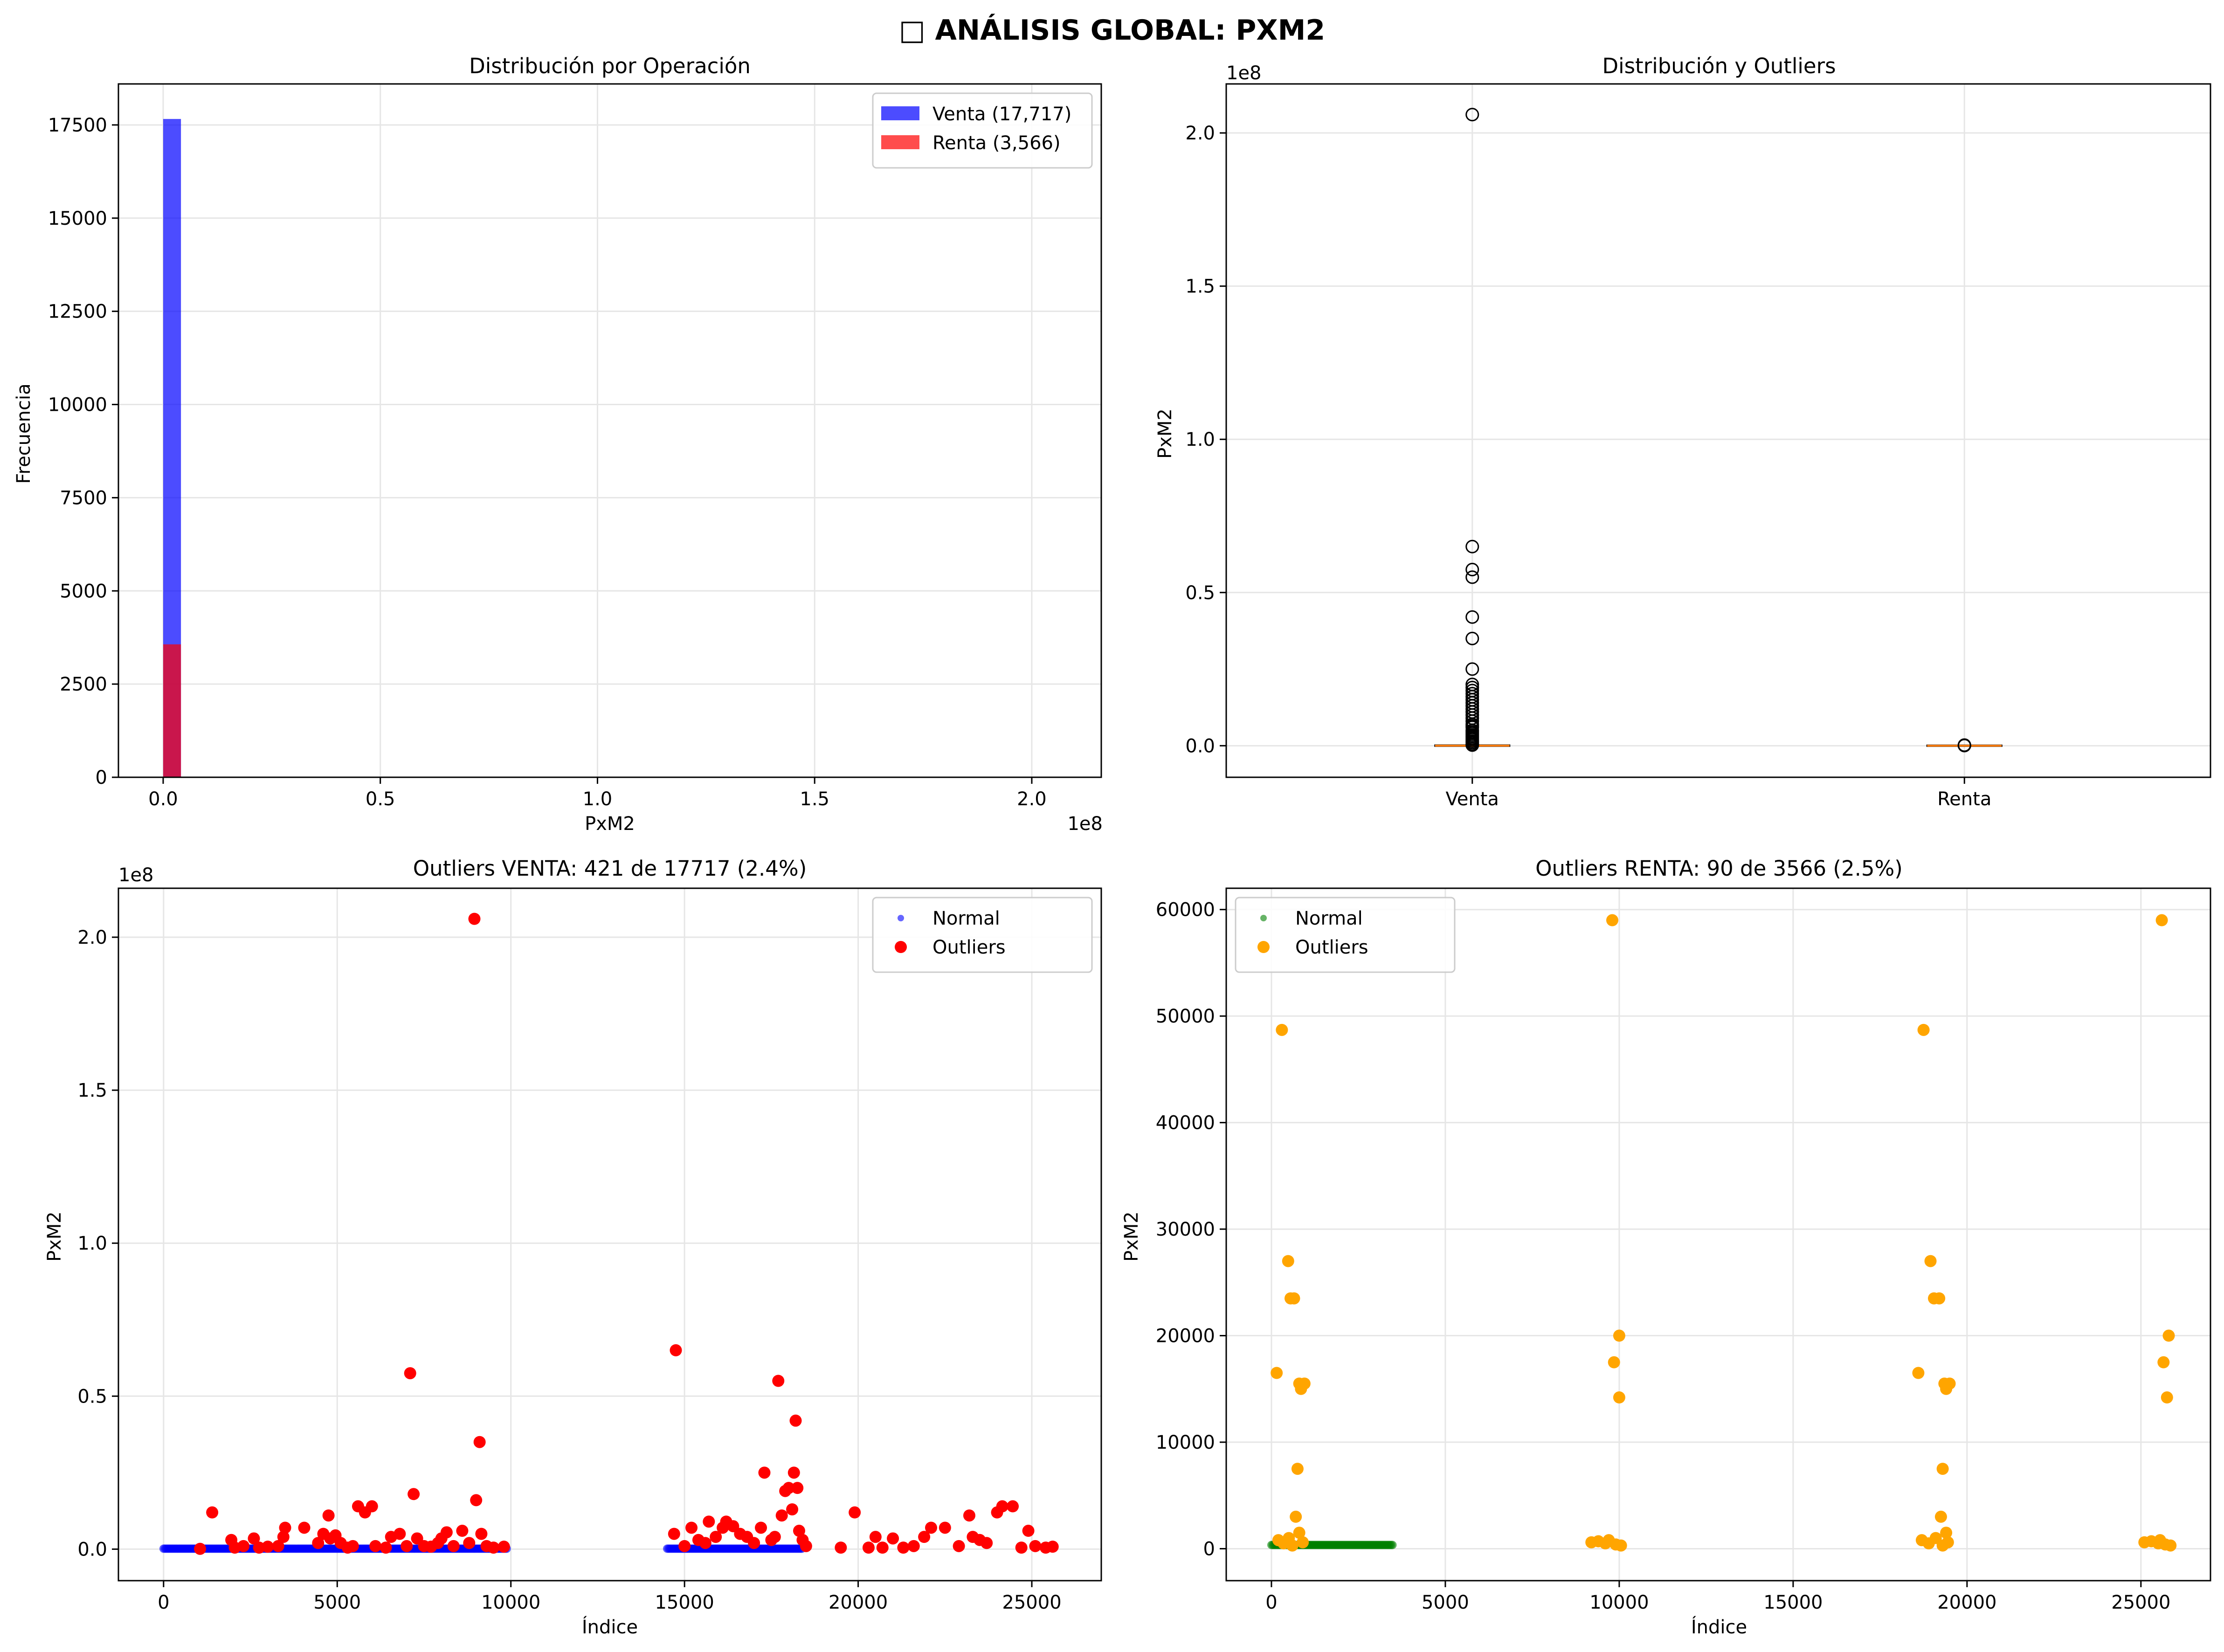 The height and width of the screenshot is (1652, 2224). Describe the element at coordinates (1002, 114) in the screenshot. I see `hist-legend-label: Venta (17,717)` at that location.